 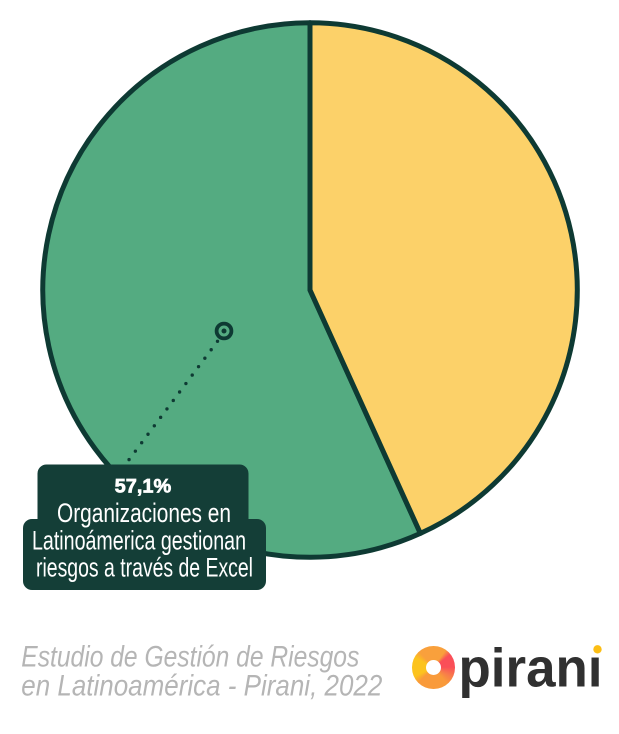 What do you see at coordinates (139, 541) in the screenshot?
I see `svg-text: Latinoámerica gestionan` at bounding box center [139, 541].